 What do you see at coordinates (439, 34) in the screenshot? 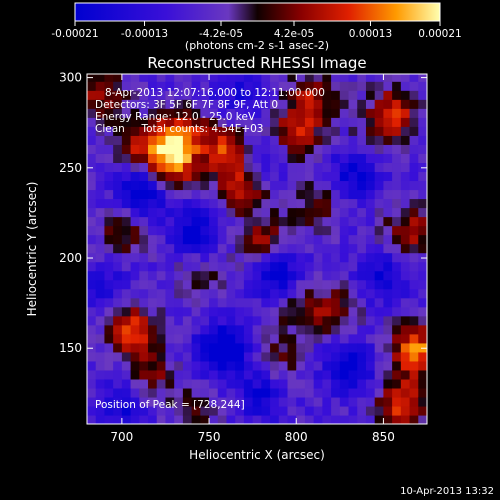
I see `colorbar-tick-label: 0.00021` at bounding box center [439, 34].